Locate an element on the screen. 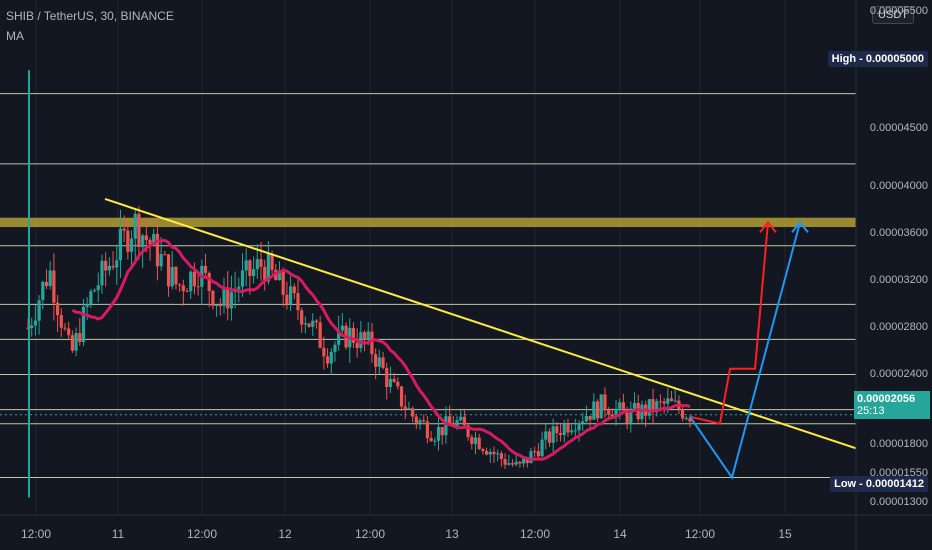  low-value: 0.00001412 is located at coordinates (894, 484).